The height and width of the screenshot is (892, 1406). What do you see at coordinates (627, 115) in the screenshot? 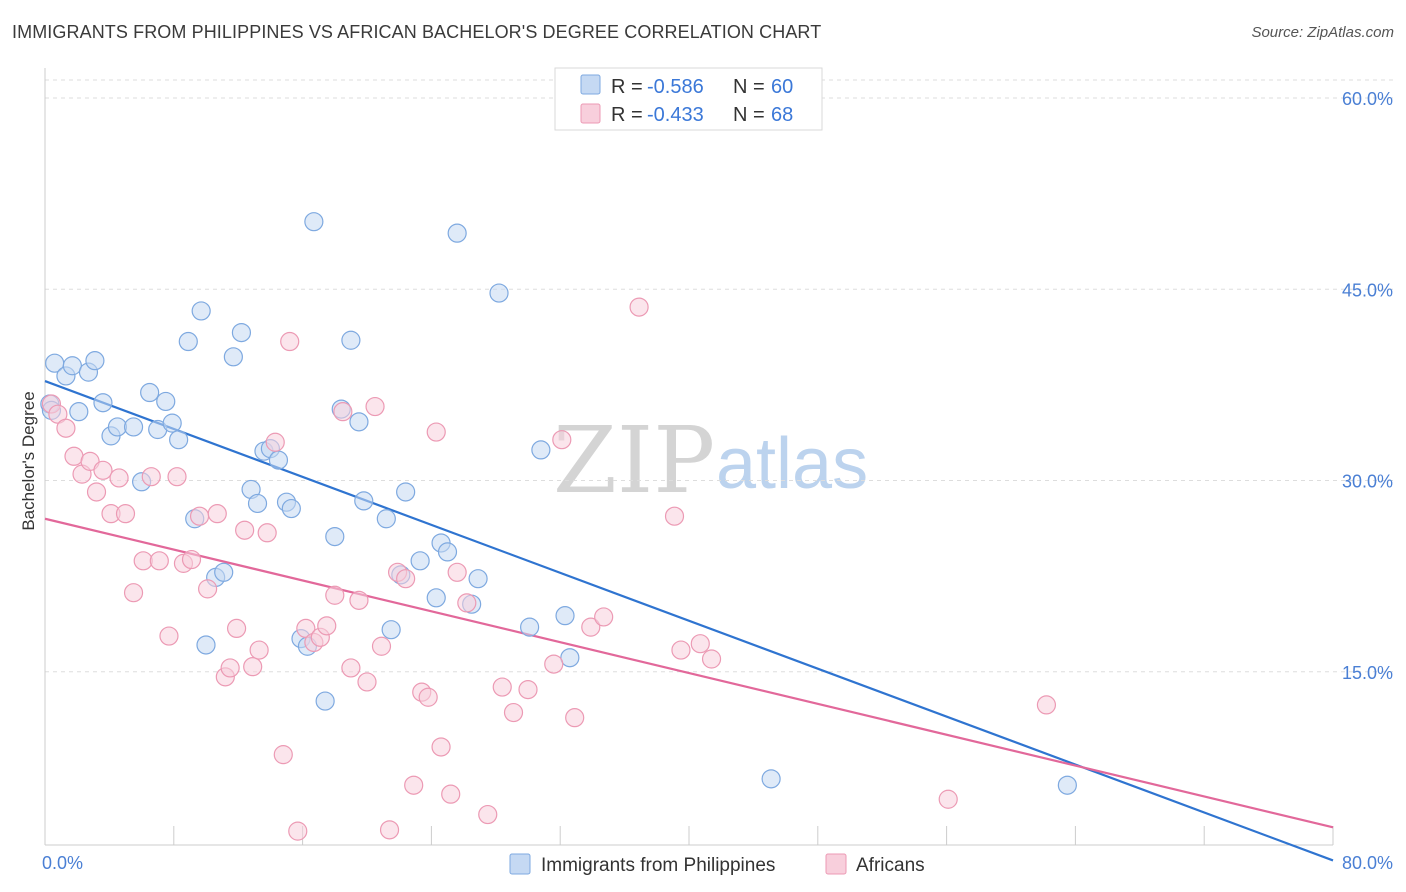
I see `stats-r-label-pink: R =` at bounding box center [627, 115].